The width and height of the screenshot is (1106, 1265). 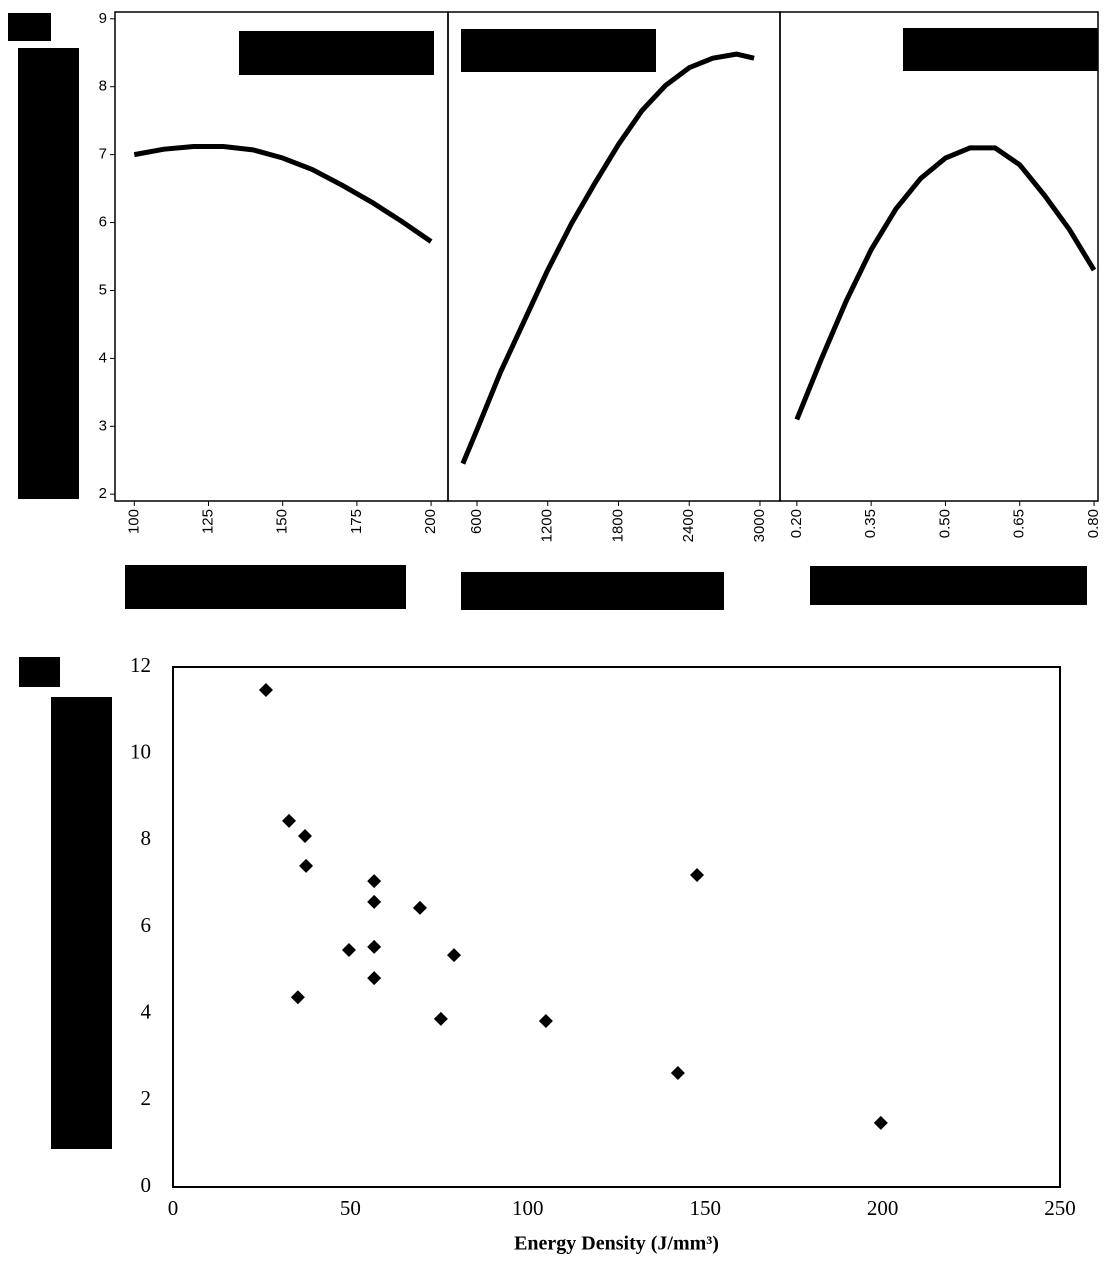 What do you see at coordinates (103, 154) in the screenshot?
I see `y-tick-label: 7` at bounding box center [103, 154].